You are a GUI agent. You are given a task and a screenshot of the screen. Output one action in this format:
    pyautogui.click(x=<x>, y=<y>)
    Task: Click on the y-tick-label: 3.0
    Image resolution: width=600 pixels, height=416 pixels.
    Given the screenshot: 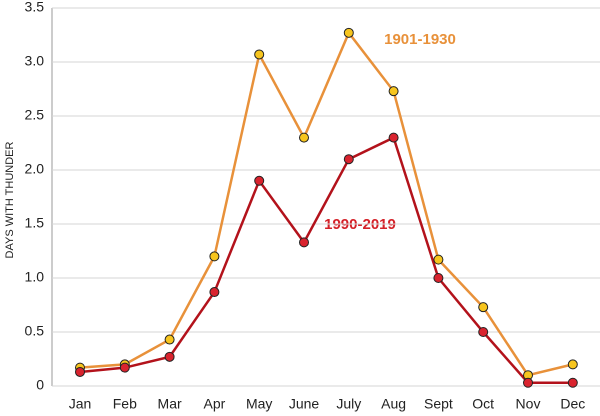 What is the action you would take?
    pyautogui.click(x=35, y=61)
    